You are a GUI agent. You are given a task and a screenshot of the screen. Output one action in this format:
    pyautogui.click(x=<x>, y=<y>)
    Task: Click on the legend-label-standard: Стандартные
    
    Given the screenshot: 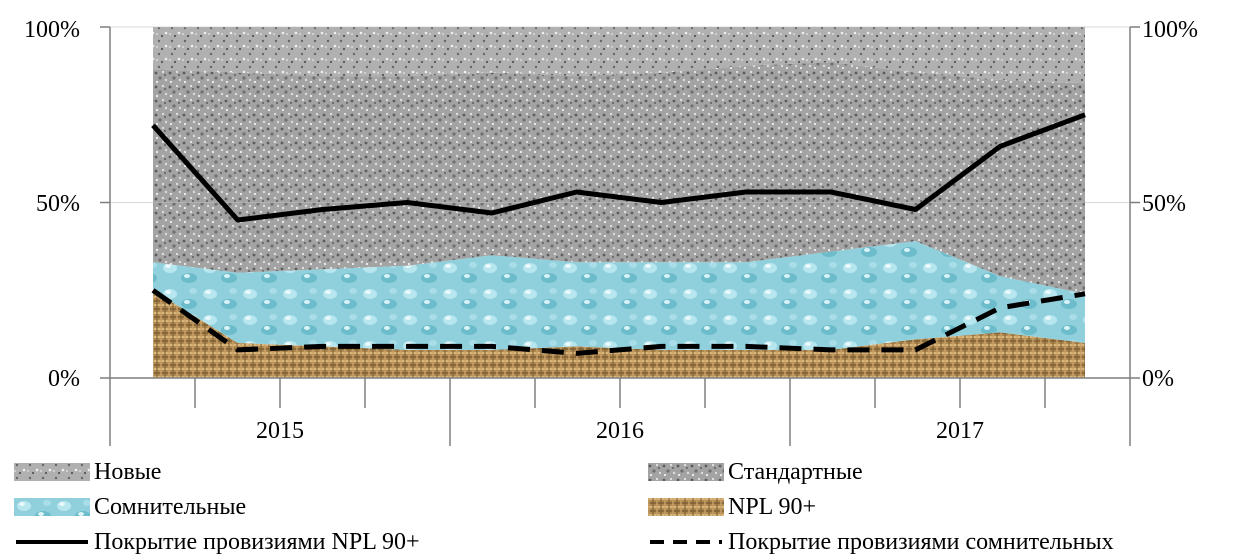 What is the action you would take?
    pyautogui.click(x=795, y=471)
    